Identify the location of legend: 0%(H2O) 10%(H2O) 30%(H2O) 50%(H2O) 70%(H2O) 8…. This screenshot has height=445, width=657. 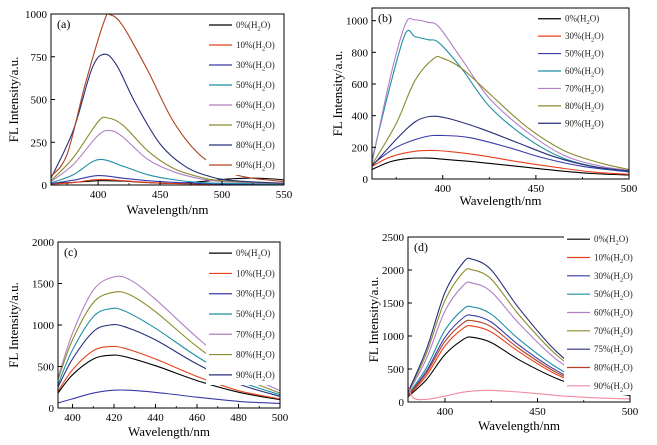
(242, 314).